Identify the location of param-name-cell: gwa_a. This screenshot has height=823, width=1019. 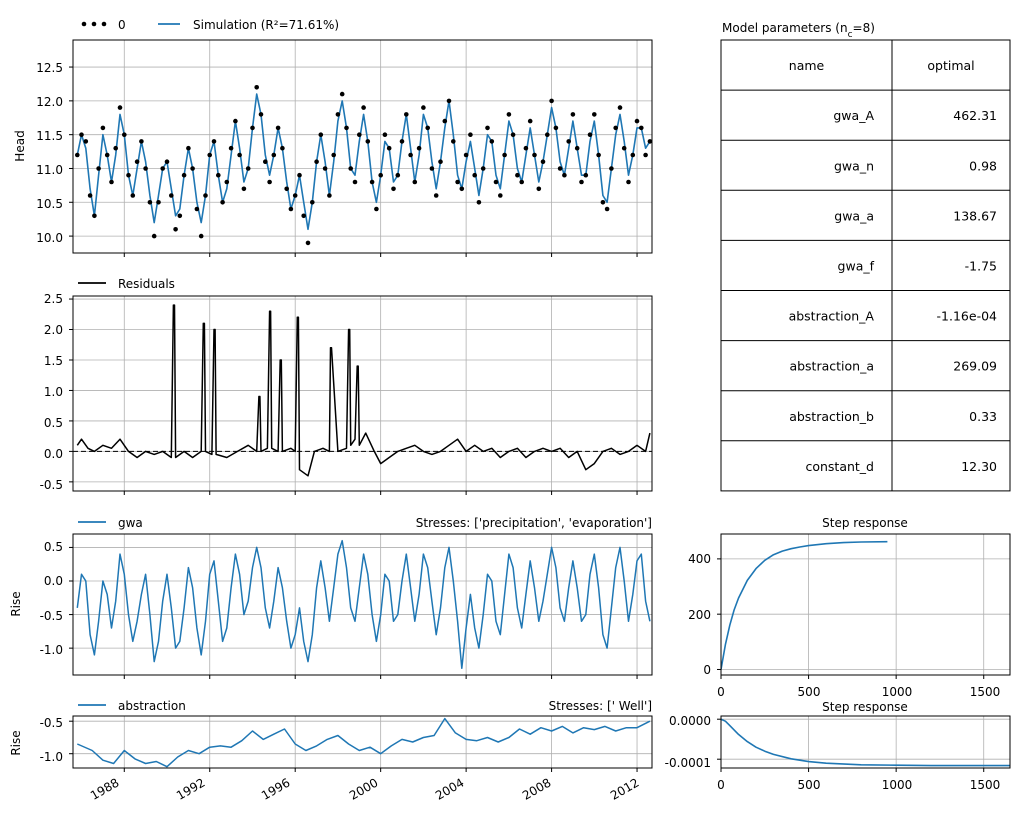
(854, 215).